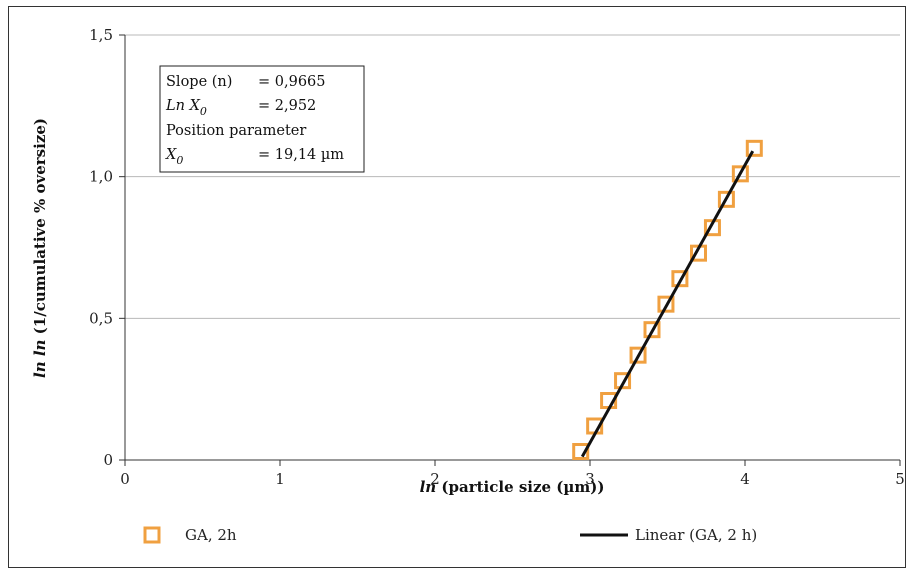  What do you see at coordinates (280, 479) in the screenshot?
I see `x-tick-label: 1` at bounding box center [280, 479].